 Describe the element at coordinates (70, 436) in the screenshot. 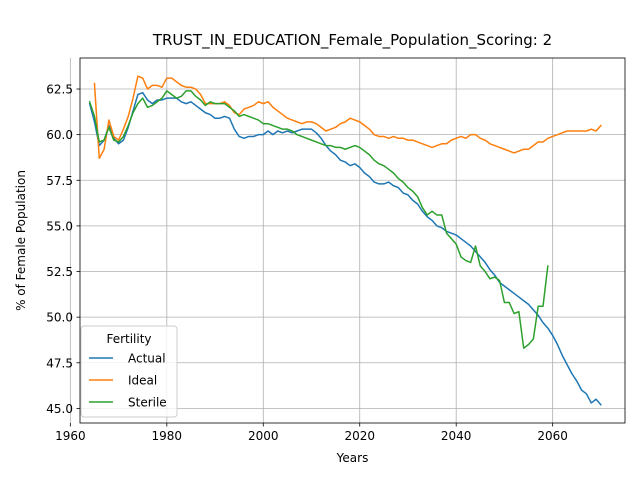

I see `x-tick-label: 1960` at that location.